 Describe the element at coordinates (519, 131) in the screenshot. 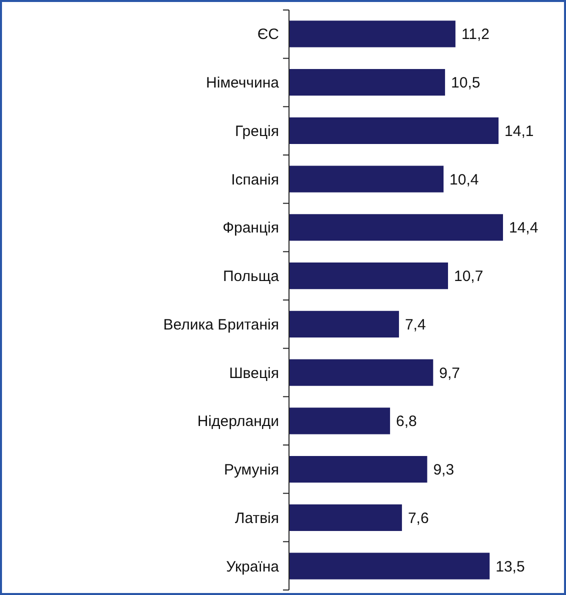

I see `data-label: 14,1` at that location.